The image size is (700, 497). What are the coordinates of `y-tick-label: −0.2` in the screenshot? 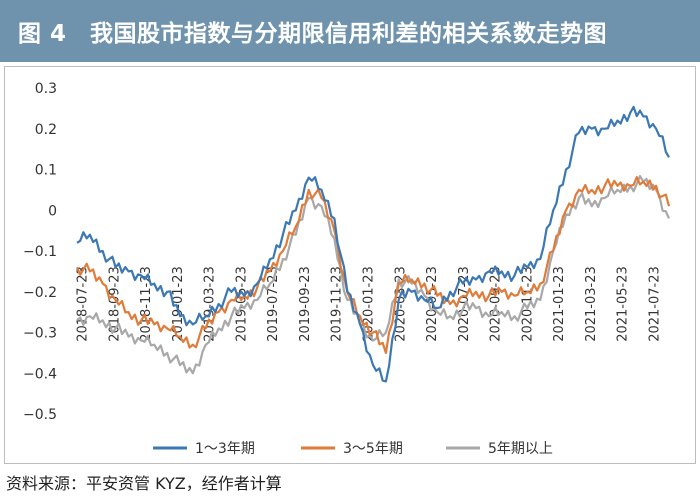 It's located at (40, 293).